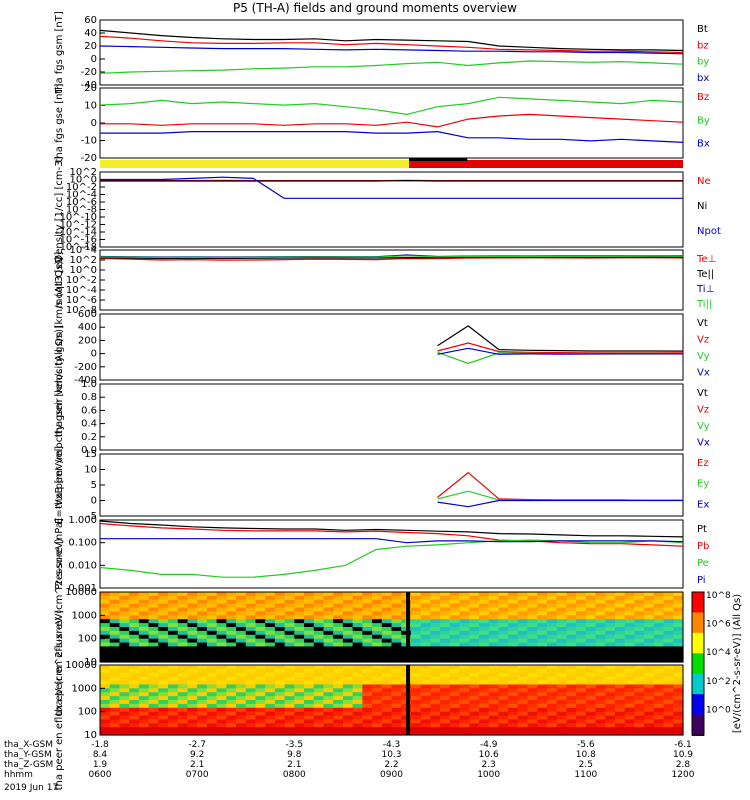 The width and height of the screenshot is (750, 800). I want to click on y-tick-label: 0.001, so click(82, 588).